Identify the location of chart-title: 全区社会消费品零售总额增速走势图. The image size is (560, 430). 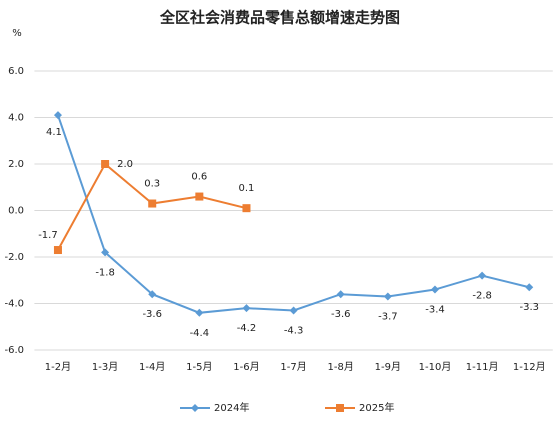
(279, 18).